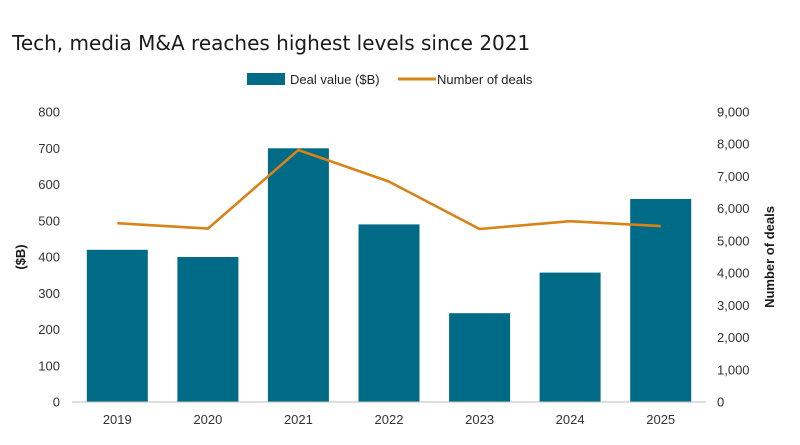  I want to click on y-right-tick-label: 3,000, so click(733, 305).